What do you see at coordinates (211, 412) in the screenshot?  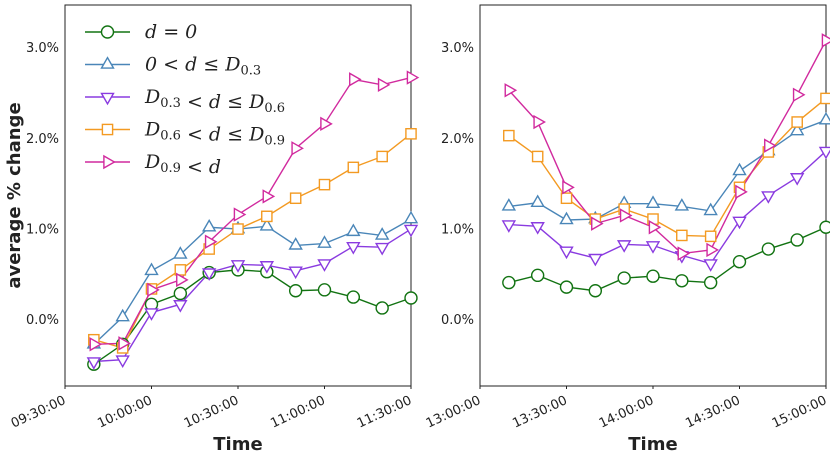 I see `x-tick-label: 10:30:00` at bounding box center [211, 412].